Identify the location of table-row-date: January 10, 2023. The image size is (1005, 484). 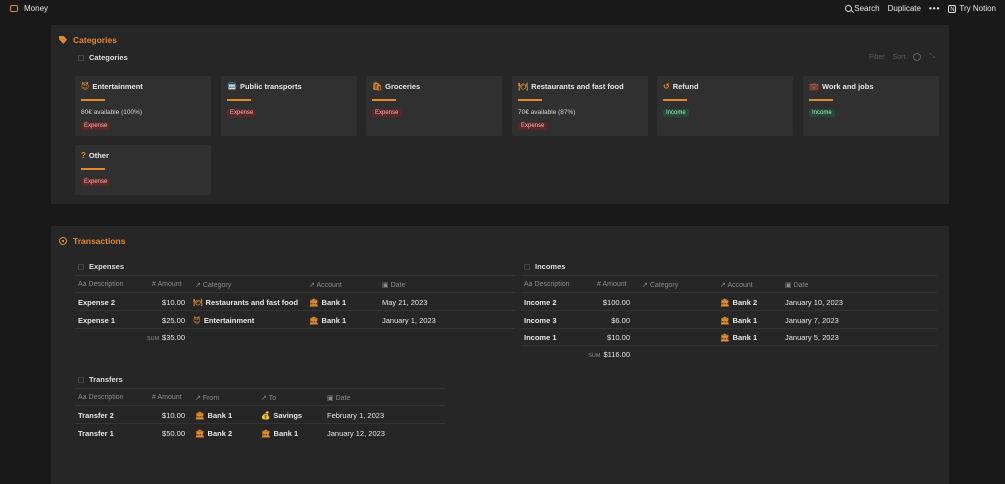
(814, 302).